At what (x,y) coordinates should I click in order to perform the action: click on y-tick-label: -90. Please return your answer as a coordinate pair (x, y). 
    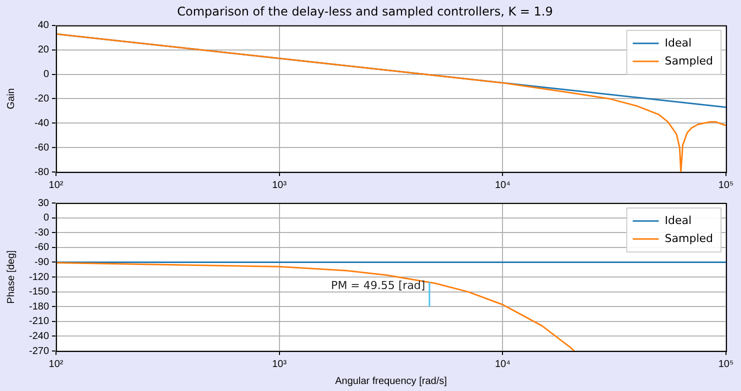
    Looking at the image, I should click on (42, 262).